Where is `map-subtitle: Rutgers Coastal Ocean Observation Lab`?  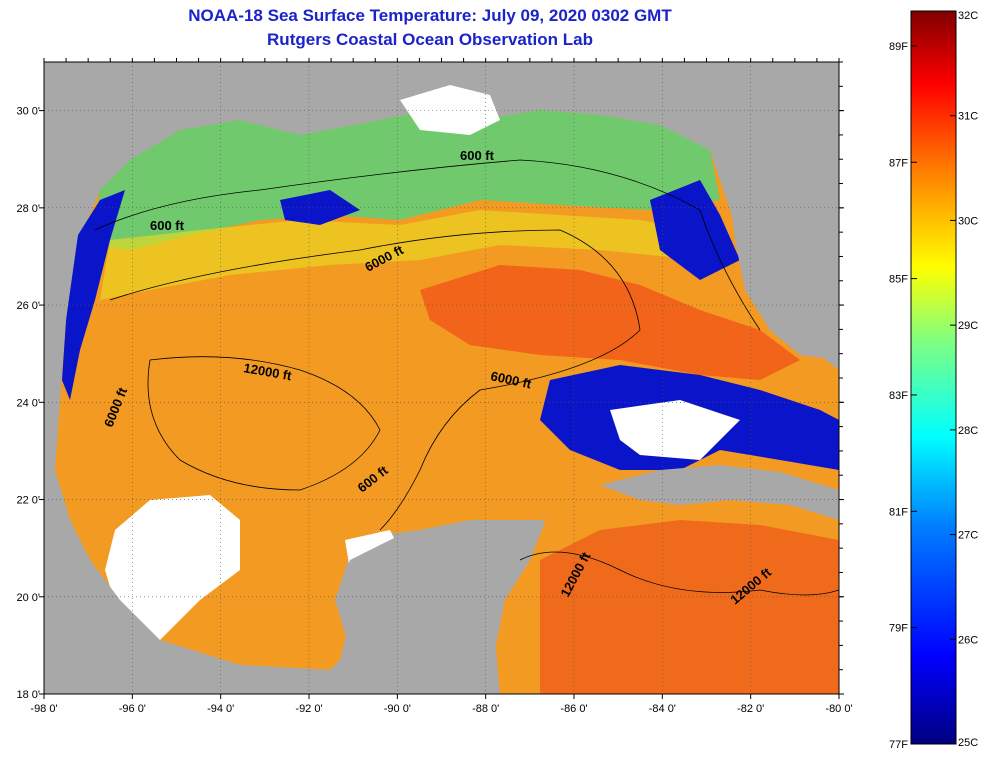
map-subtitle: Rutgers Coastal Ocean Observation Lab is located at coordinates (430, 39).